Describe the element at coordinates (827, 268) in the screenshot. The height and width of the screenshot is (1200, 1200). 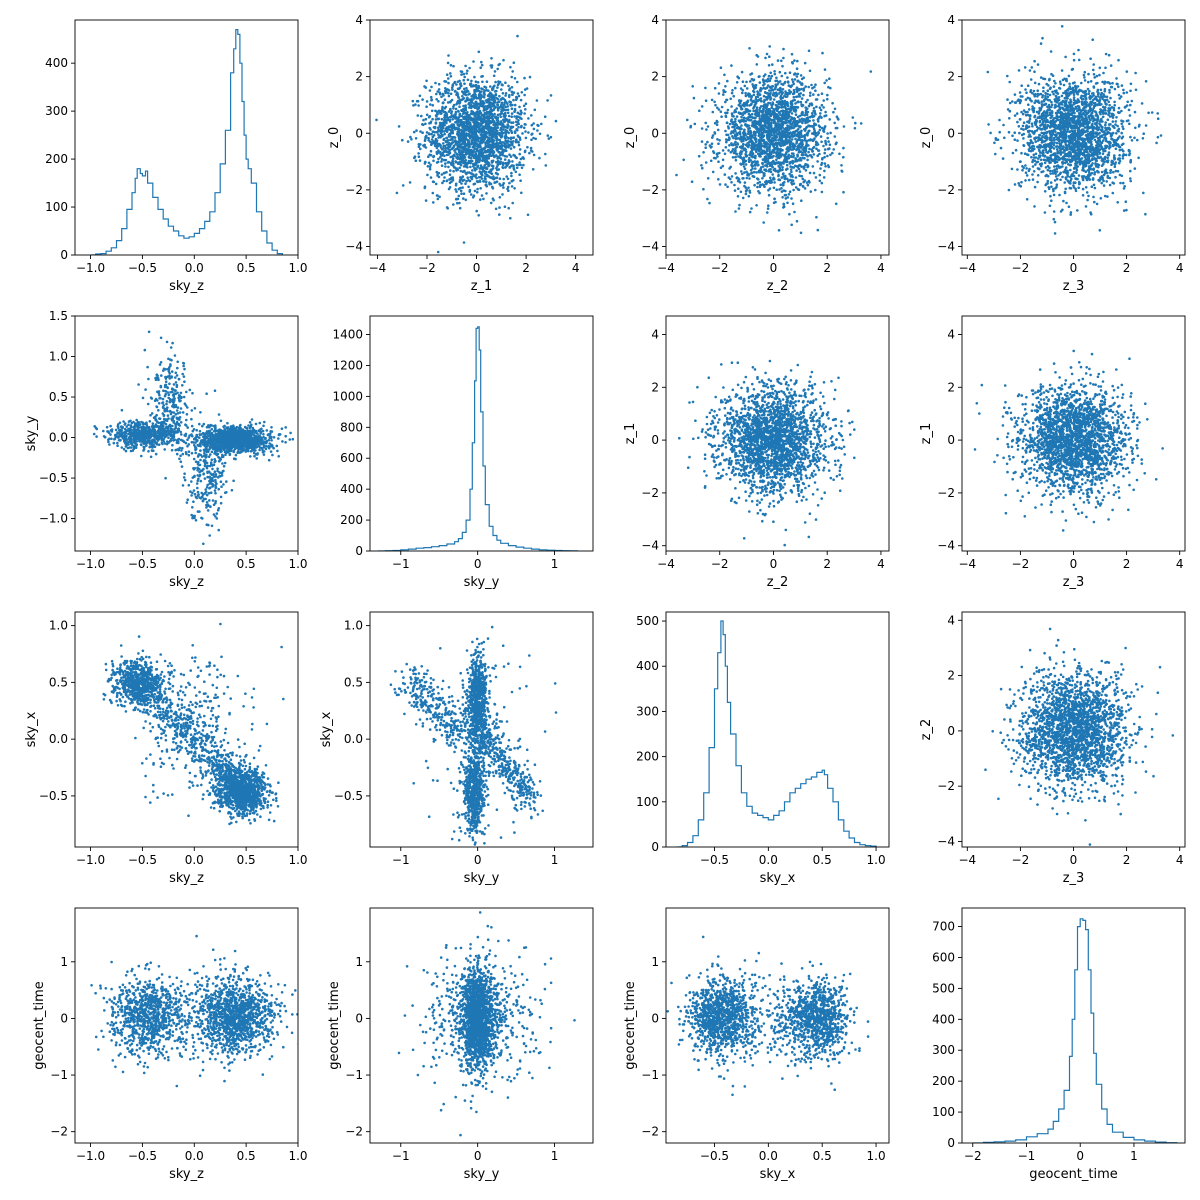
I see `x-tick-label: 2` at that location.